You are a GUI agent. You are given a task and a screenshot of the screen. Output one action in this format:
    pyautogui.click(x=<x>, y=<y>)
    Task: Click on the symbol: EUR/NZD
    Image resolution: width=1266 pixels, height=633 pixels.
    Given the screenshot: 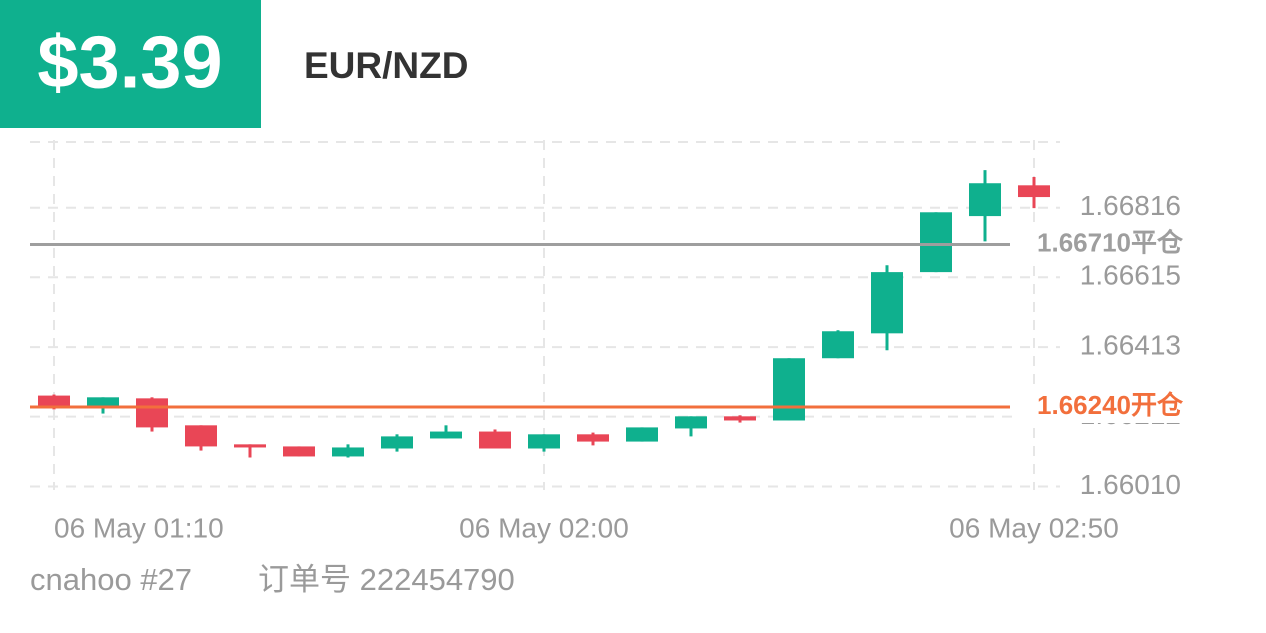 What is the action you would take?
    pyautogui.click(x=386, y=65)
    